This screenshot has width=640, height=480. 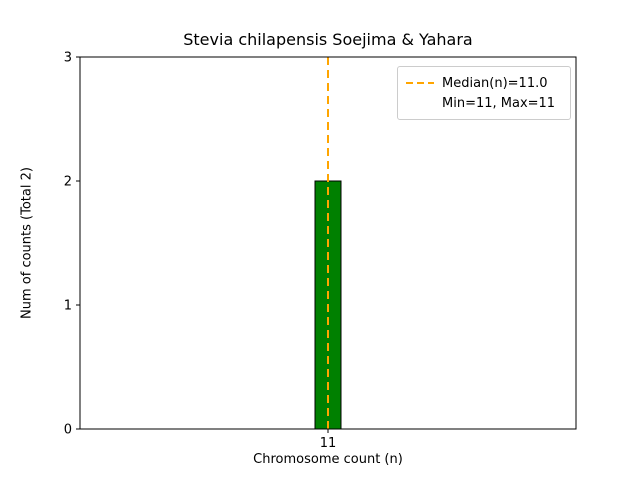 What do you see at coordinates (328, 459) in the screenshot?
I see `x-axis-label: Chromosome count (n)` at bounding box center [328, 459].